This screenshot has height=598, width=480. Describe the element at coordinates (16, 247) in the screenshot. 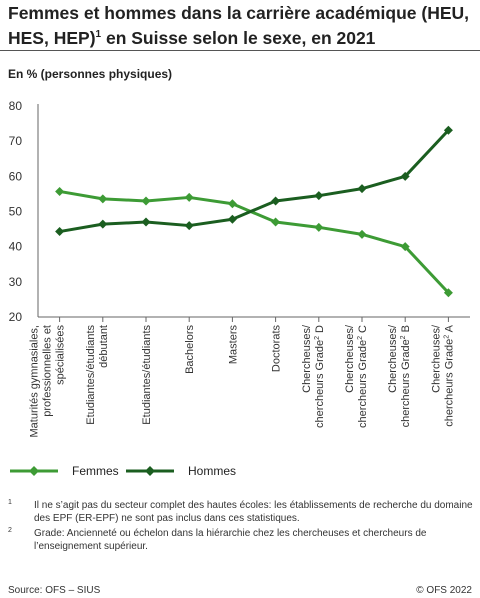

I see `y-tick-label: 40` at that location.